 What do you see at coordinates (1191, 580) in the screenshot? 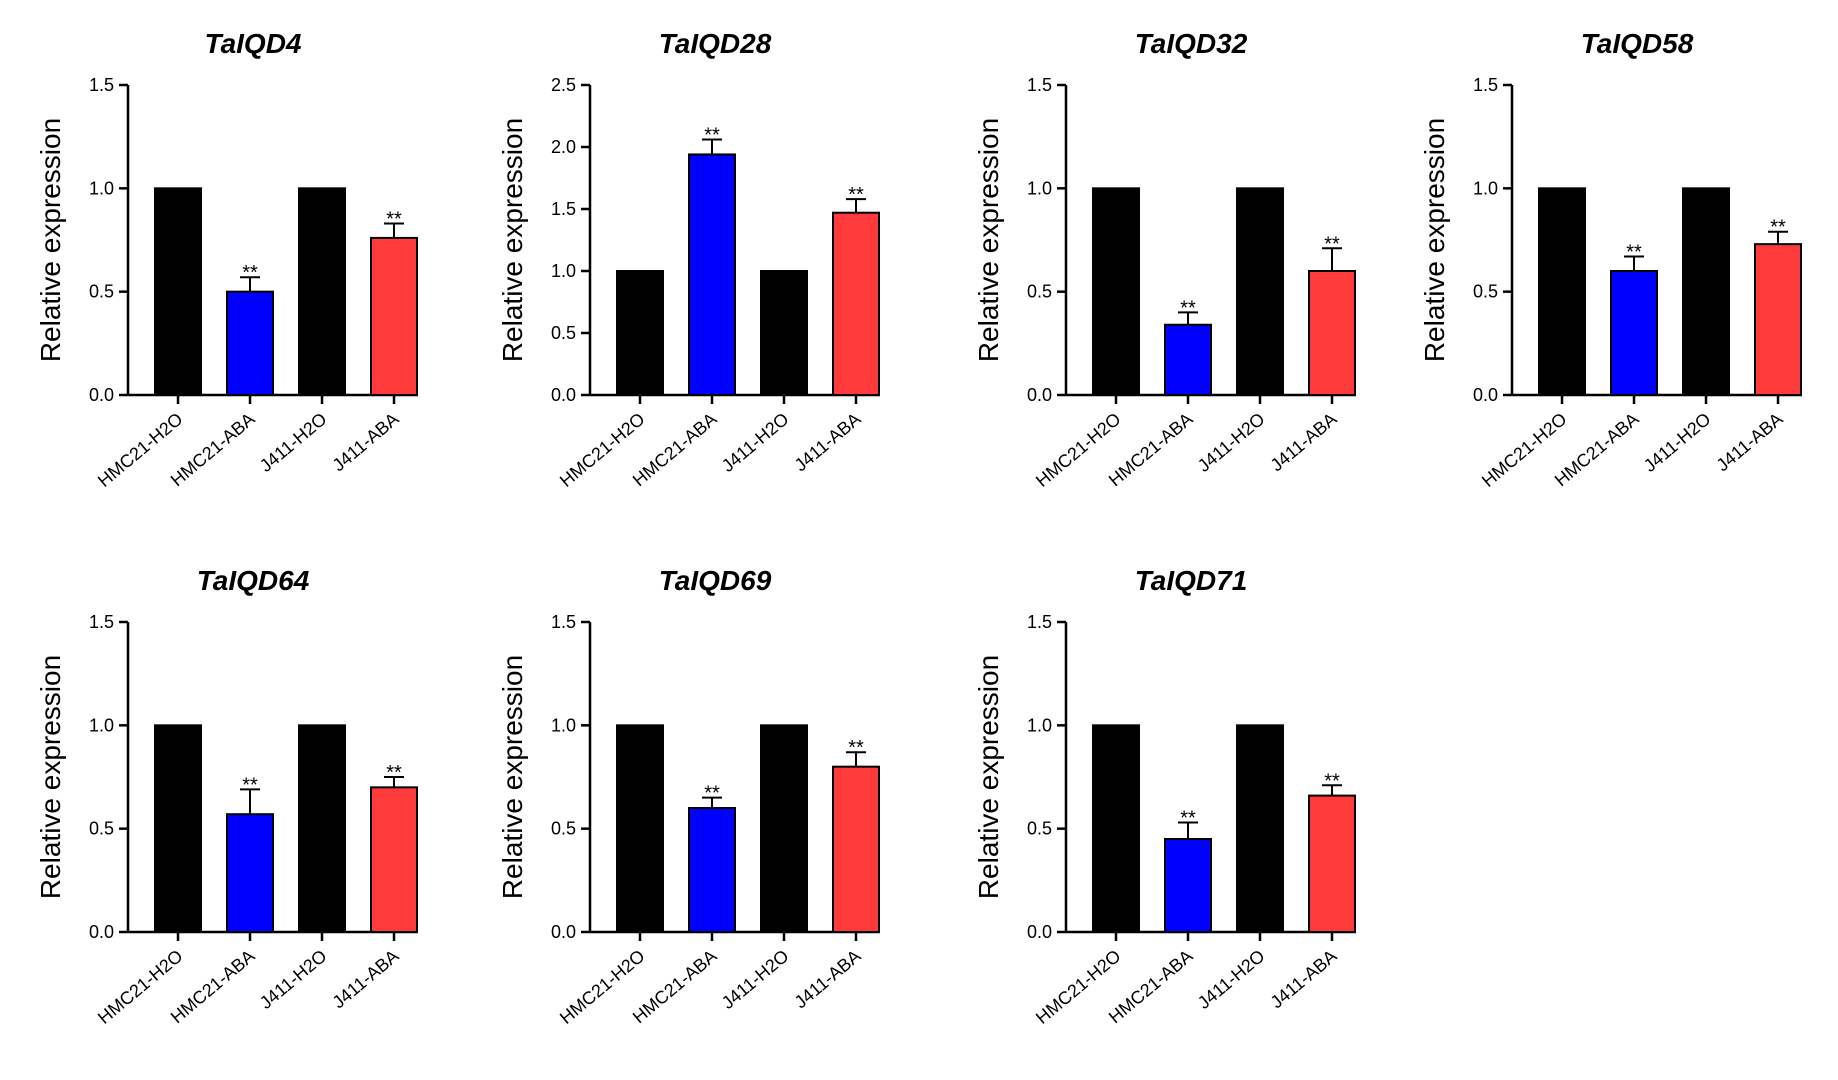
I see `chart-title: TaIQD71` at bounding box center [1191, 580].